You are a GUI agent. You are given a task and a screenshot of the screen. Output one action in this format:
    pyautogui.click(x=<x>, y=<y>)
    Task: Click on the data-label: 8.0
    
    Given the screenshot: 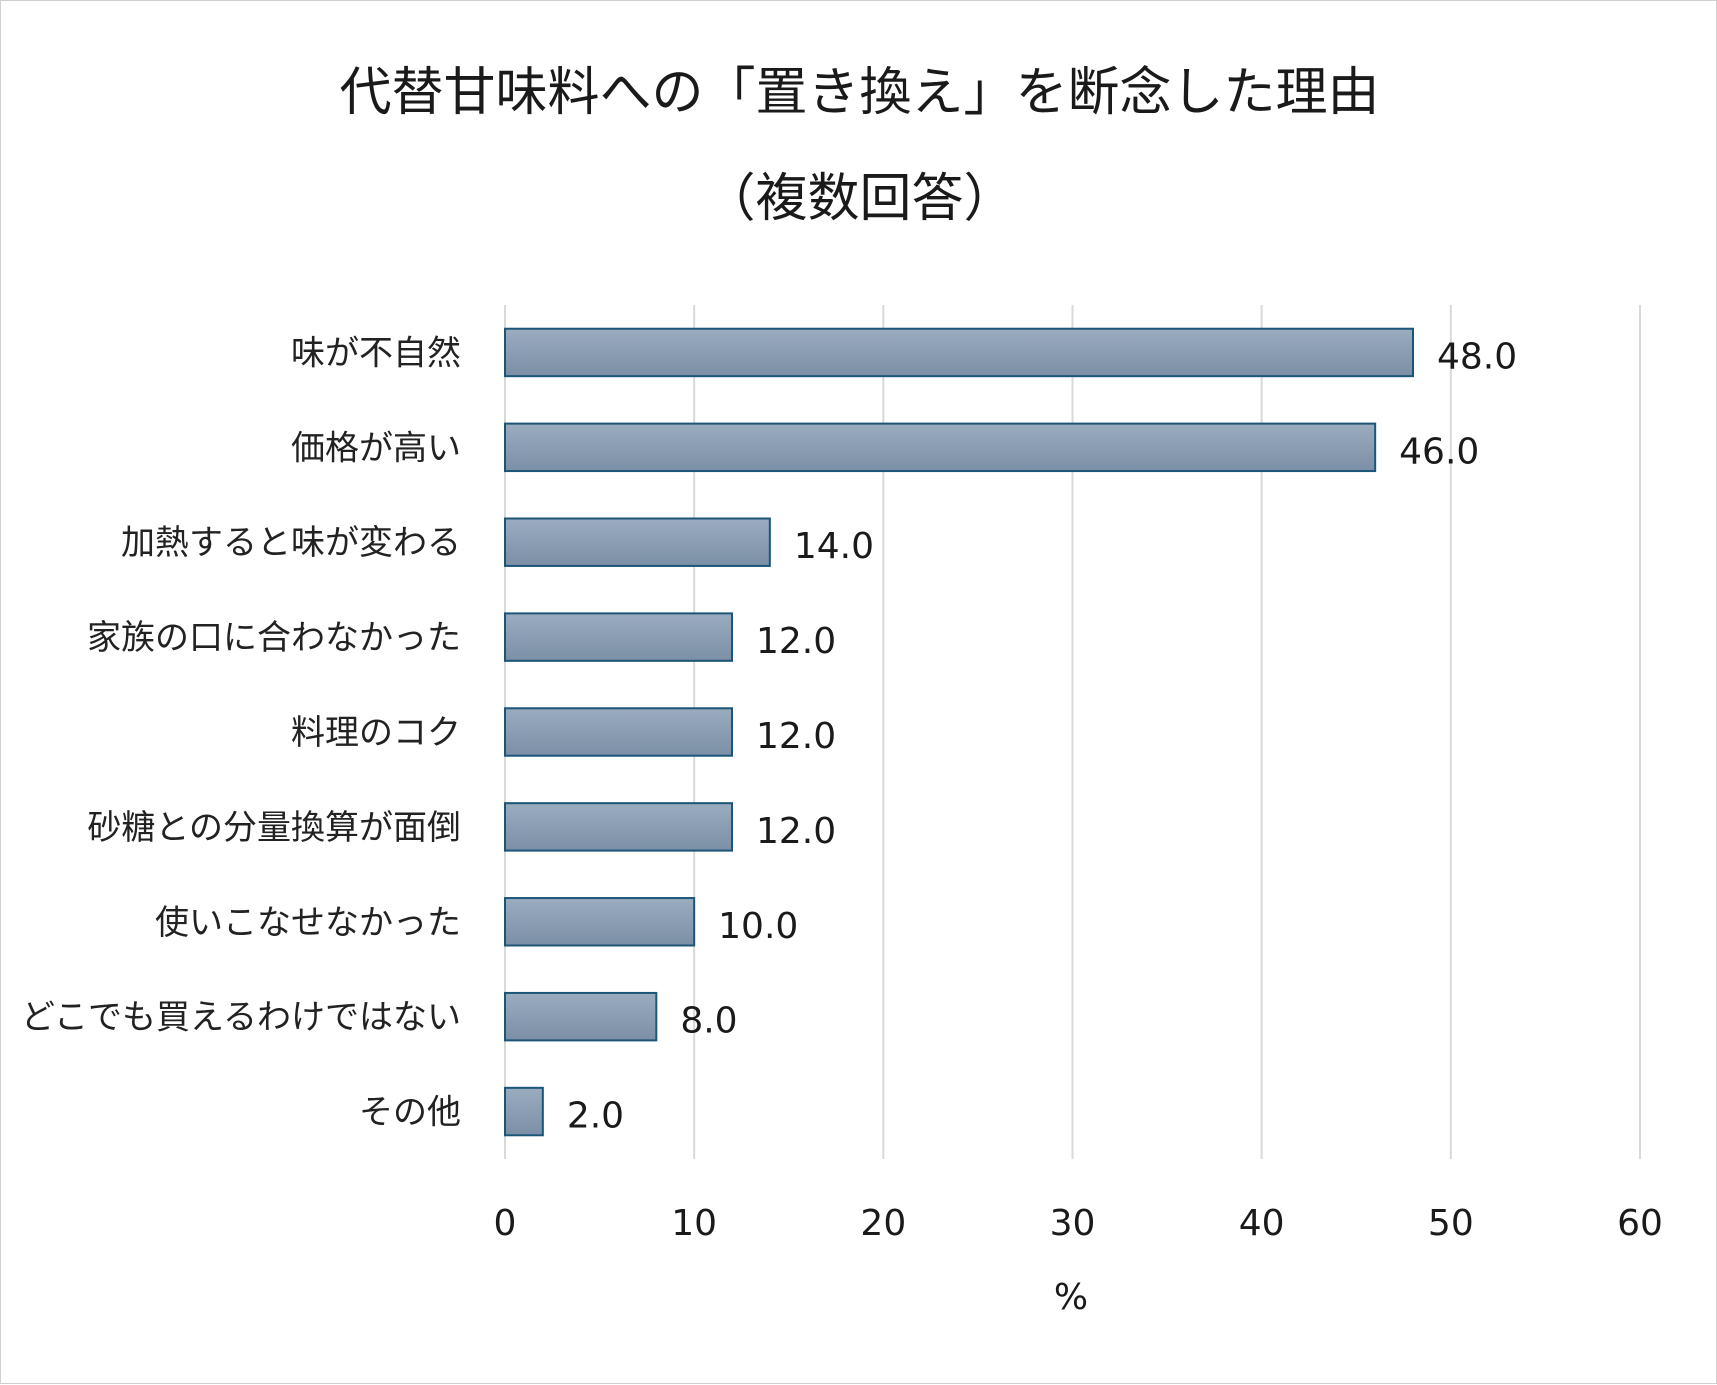 What is the action you would take?
    pyautogui.click(x=708, y=1021)
    